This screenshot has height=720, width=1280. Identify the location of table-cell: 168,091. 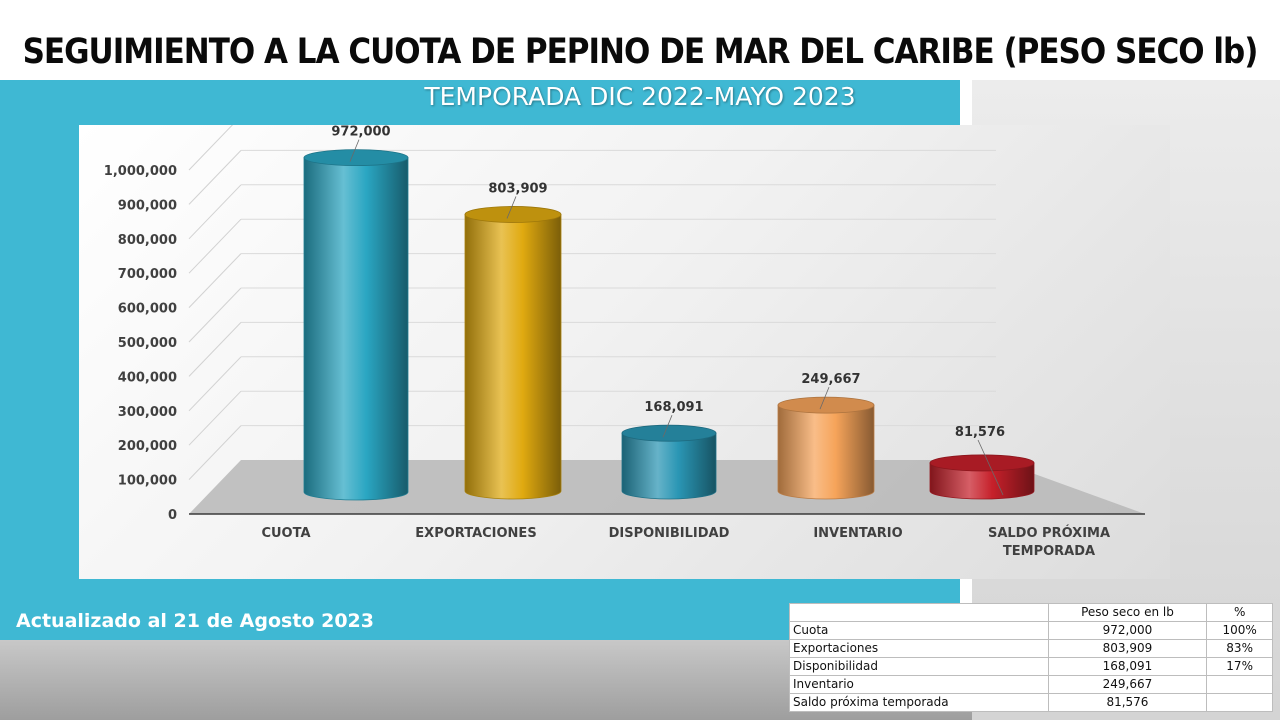
(1127, 666).